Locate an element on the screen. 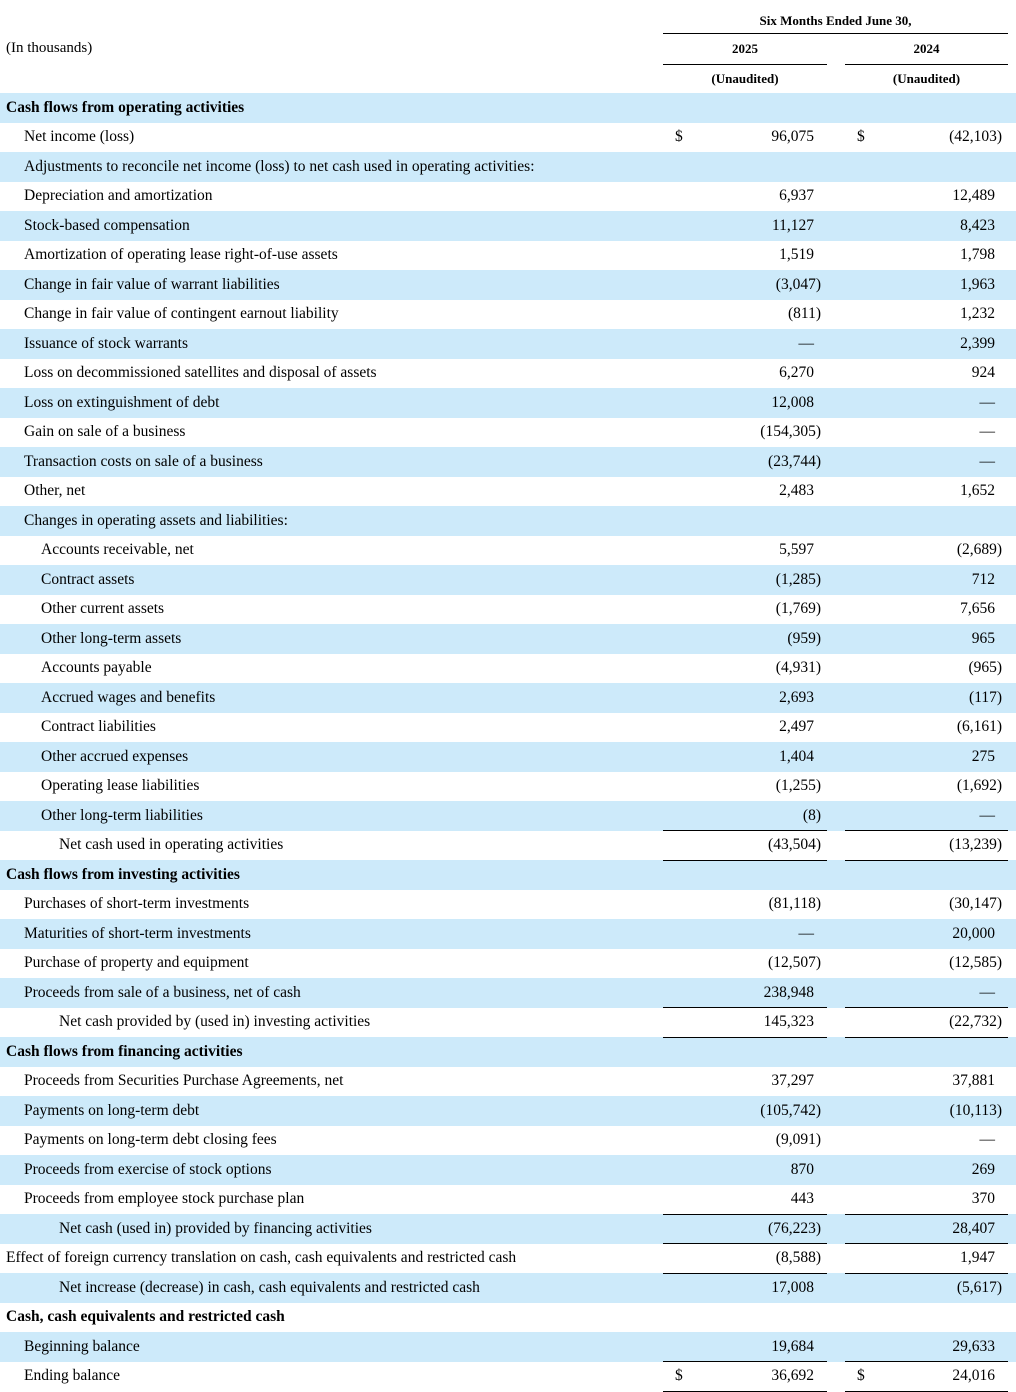 This screenshot has height=1392, width=1016. value-2024 is located at coordinates (942, 167).